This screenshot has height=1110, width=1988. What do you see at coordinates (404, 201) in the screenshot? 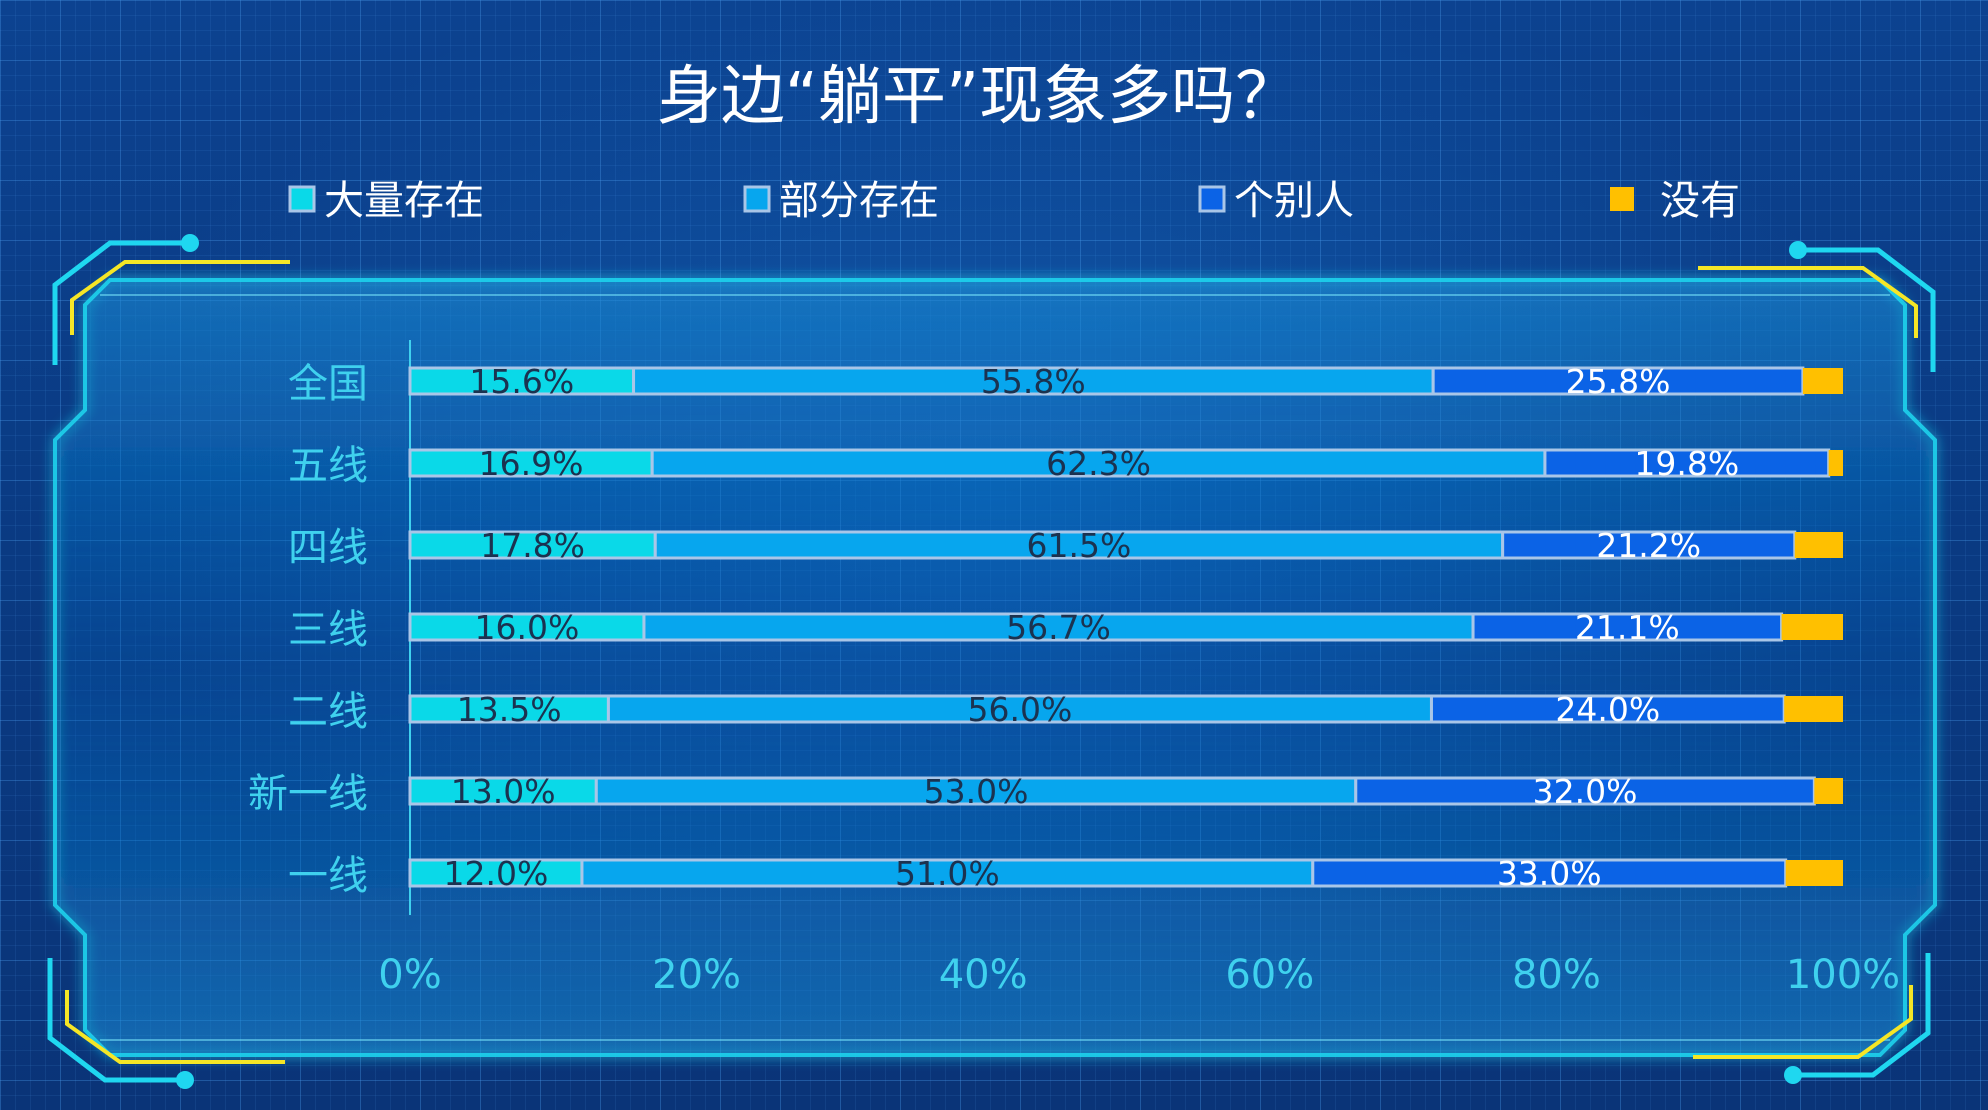
I see `legend-label-1: 大量存在` at bounding box center [404, 201].